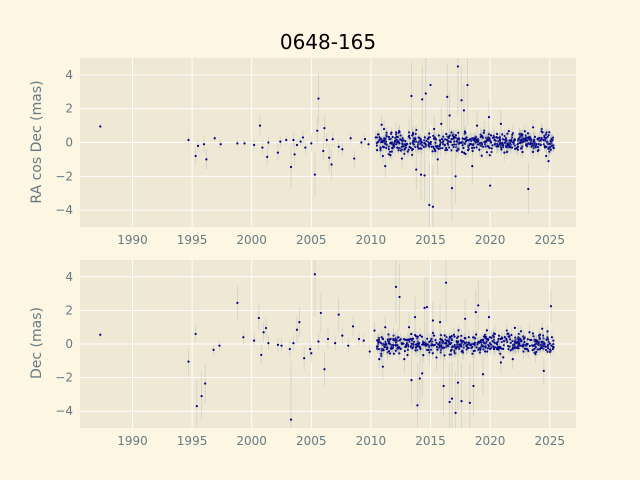  I want to click on x-tick-label: 1995, so click(192, 240).